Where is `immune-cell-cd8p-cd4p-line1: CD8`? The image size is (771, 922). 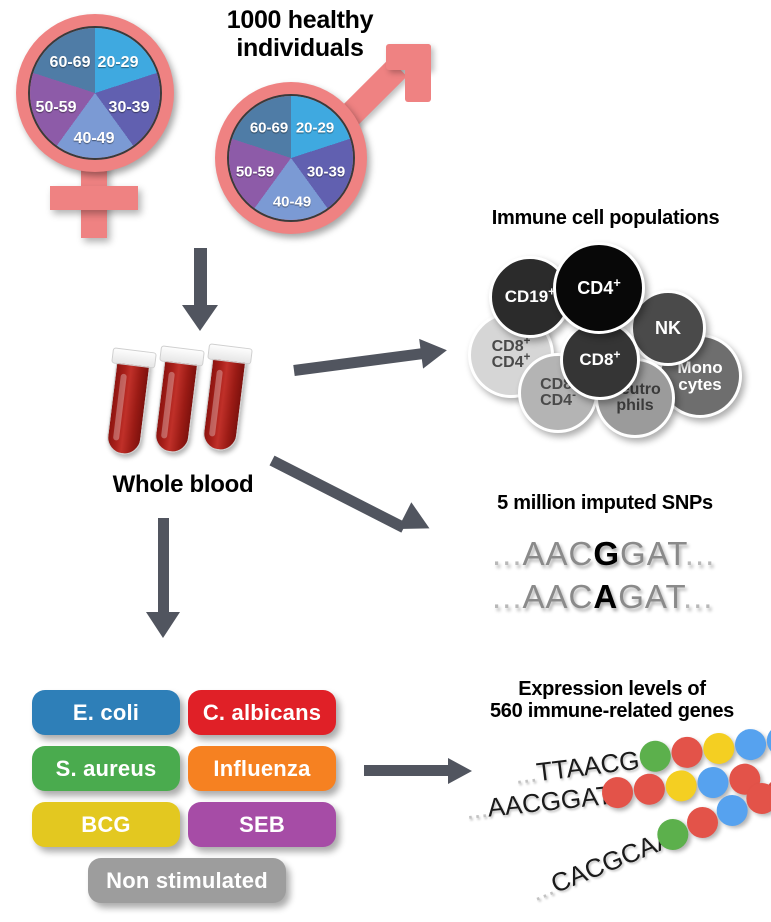
immune-cell-cd8p-cd4p-line1: CD8 is located at coordinates (507, 346).